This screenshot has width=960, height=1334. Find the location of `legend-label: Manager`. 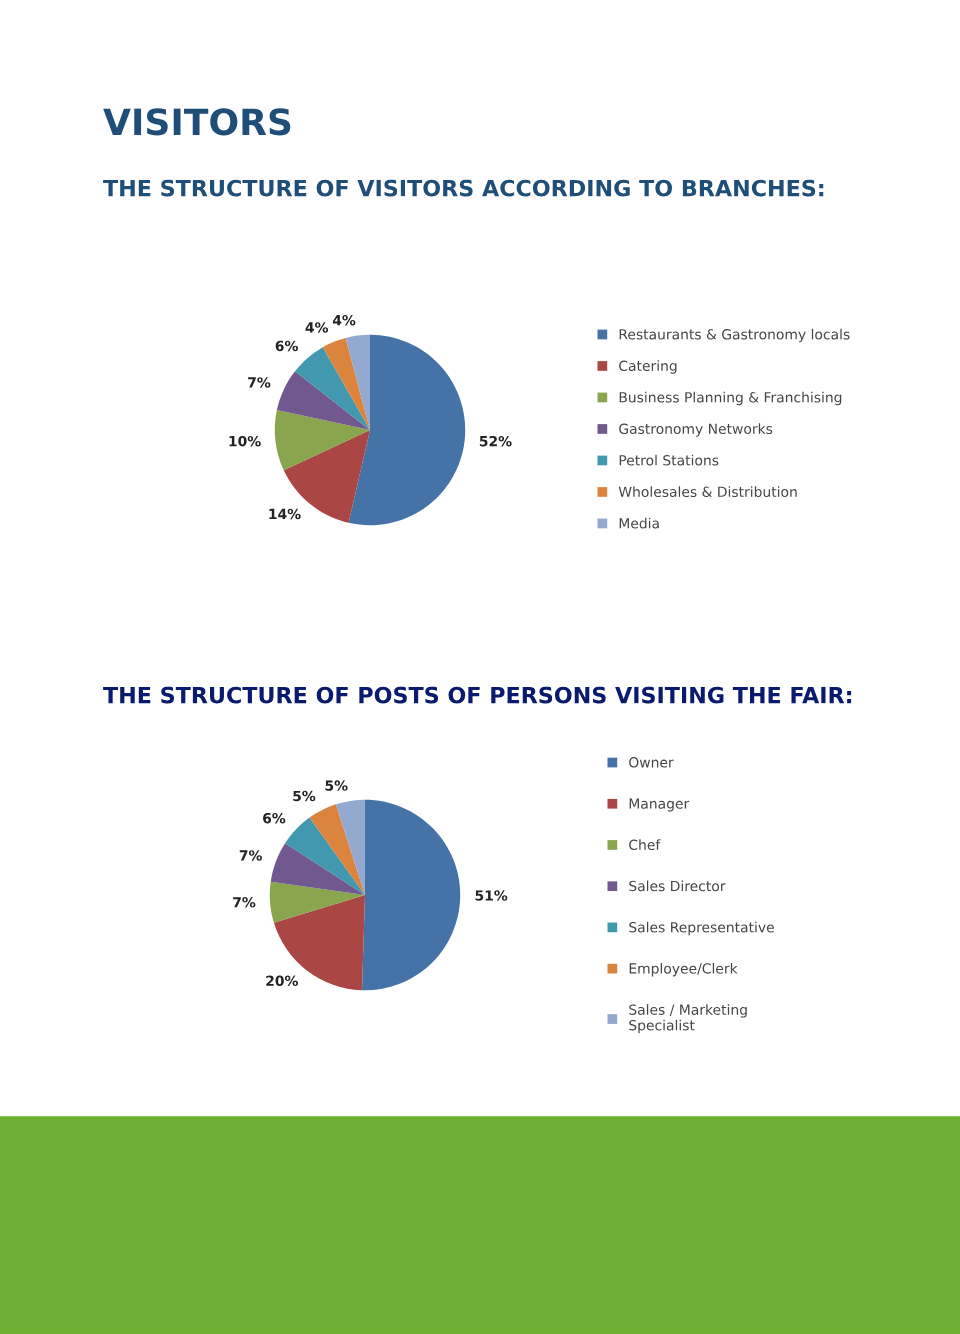

legend-label: Manager is located at coordinates (659, 805).